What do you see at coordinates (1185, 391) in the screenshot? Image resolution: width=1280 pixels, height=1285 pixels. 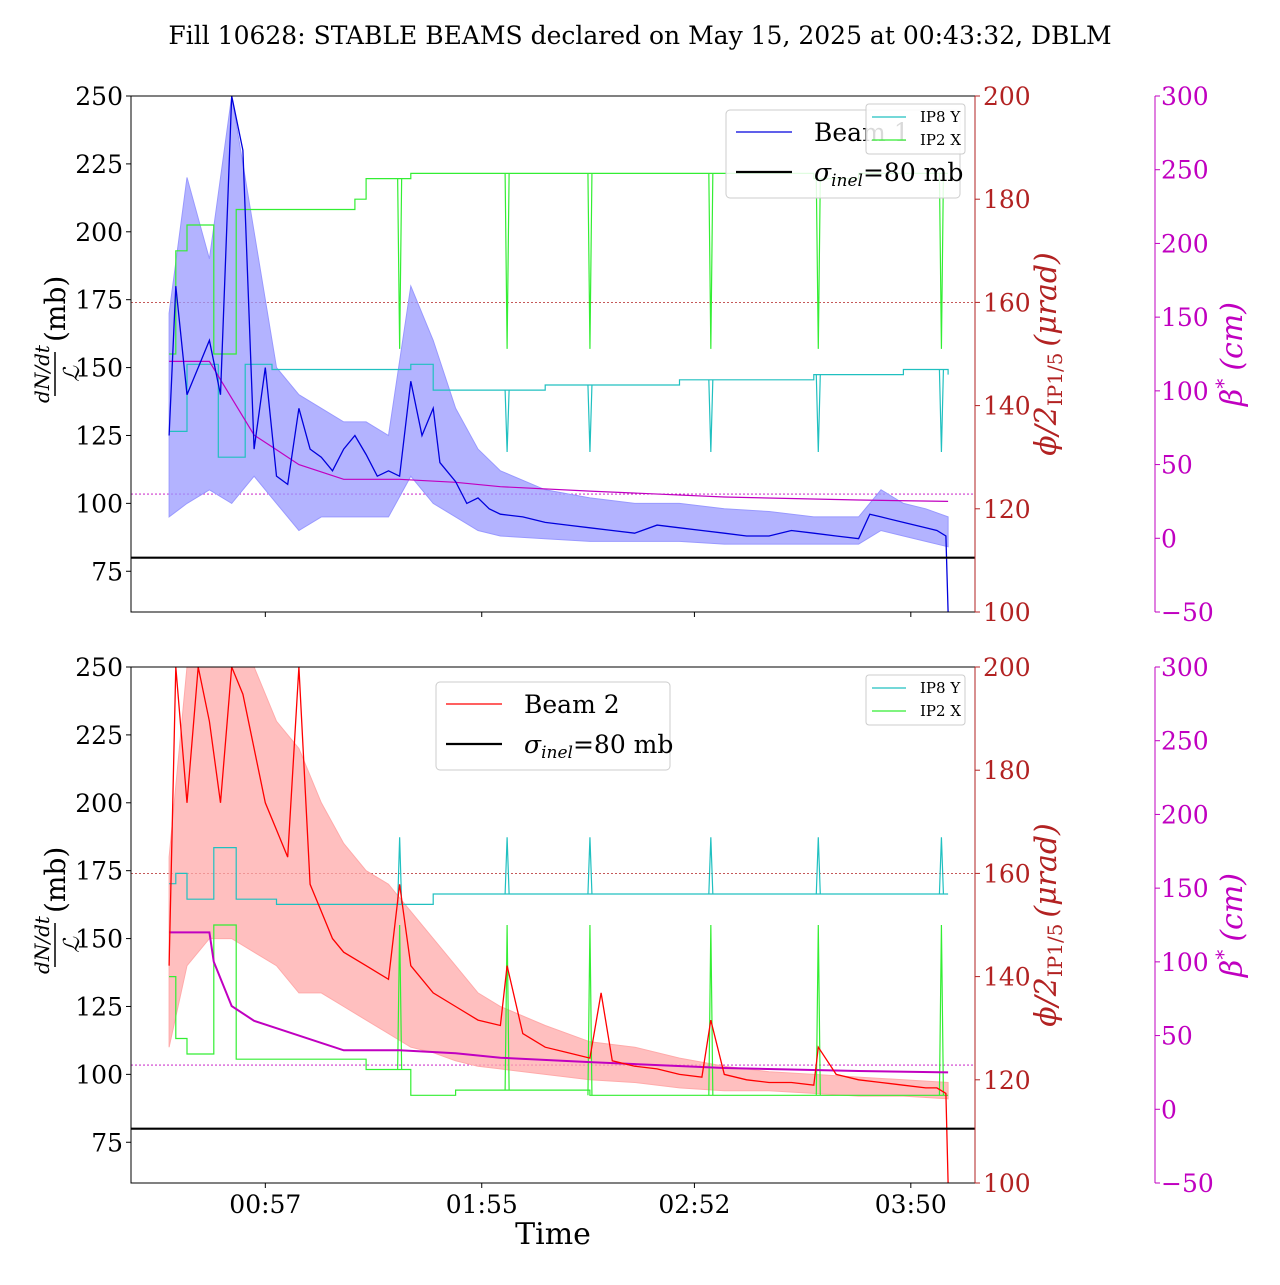 I see `beta-tick-label: 100` at bounding box center [1185, 391].